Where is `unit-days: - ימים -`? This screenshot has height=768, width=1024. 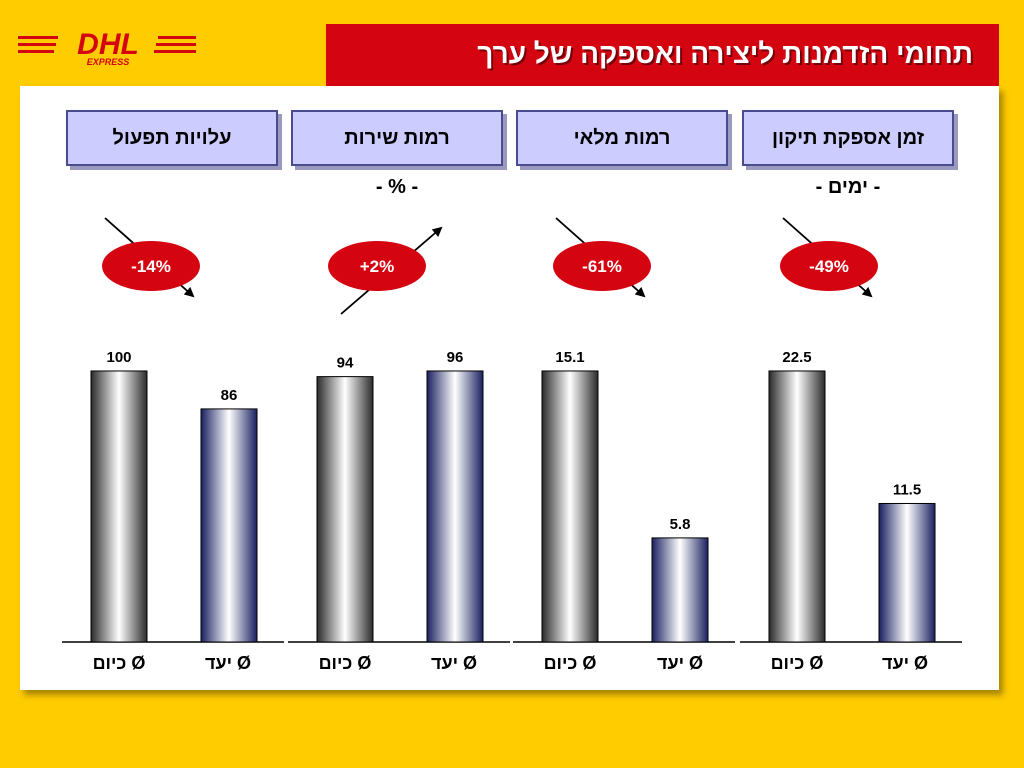 unit-days: - ימים - is located at coordinates (848, 187).